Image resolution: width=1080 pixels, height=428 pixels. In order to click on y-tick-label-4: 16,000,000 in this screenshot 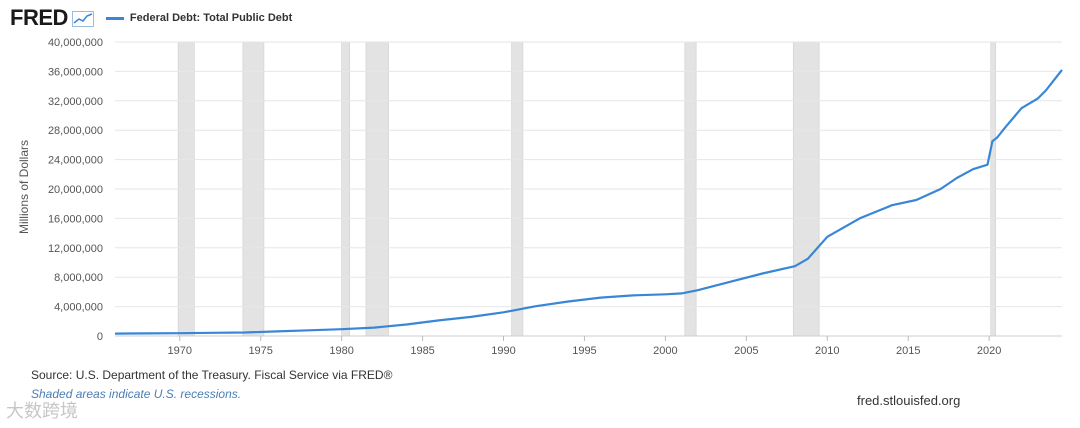, I will do `click(75, 219)`.